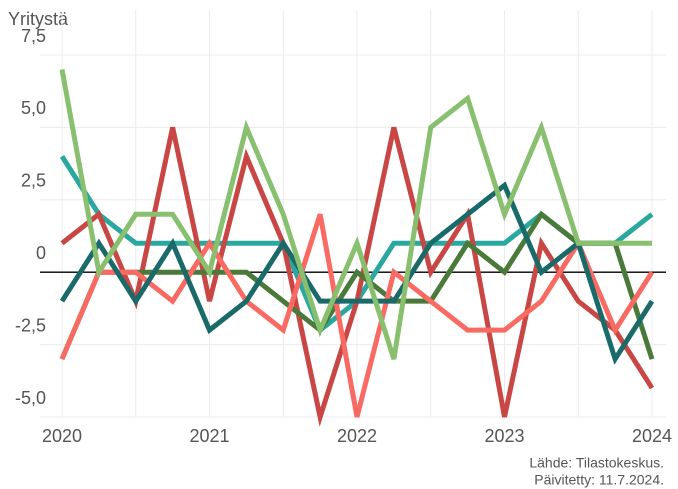 The image size is (678, 489). What do you see at coordinates (41, 253) in the screenshot?
I see `y-tick-label: 0` at bounding box center [41, 253].